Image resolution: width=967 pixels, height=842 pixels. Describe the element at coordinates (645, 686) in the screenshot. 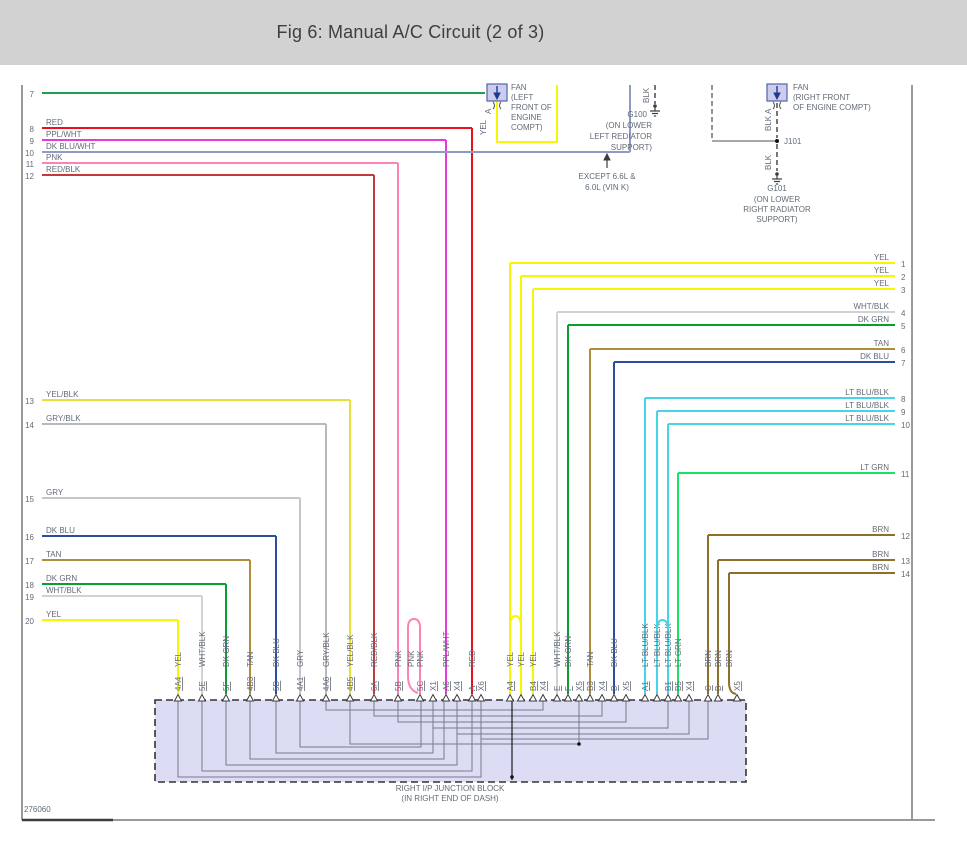

I see `pin-label: A1` at that location.